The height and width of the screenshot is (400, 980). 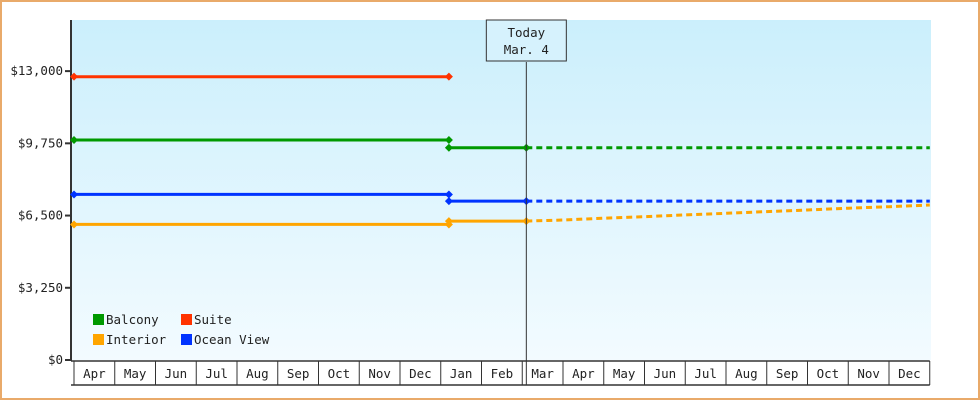 What do you see at coordinates (40, 215) in the screenshot?
I see `y-tick-label: $6,500` at bounding box center [40, 215].